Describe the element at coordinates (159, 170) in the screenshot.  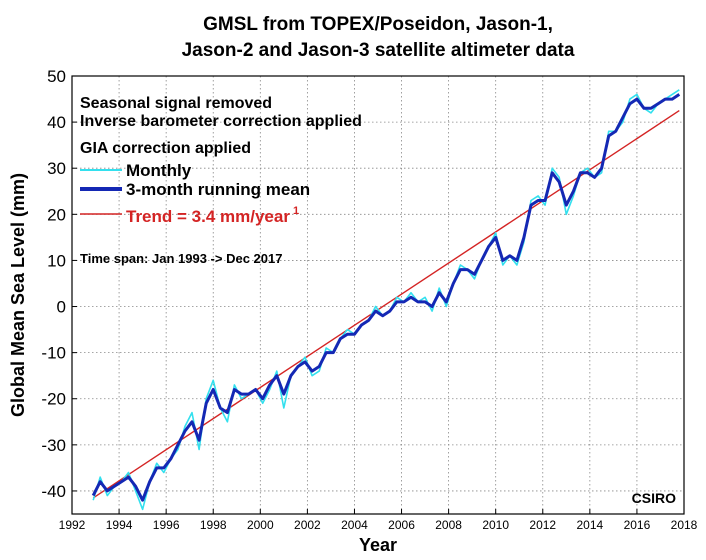
I see `legend-label-monthly: Monthly` at that location.